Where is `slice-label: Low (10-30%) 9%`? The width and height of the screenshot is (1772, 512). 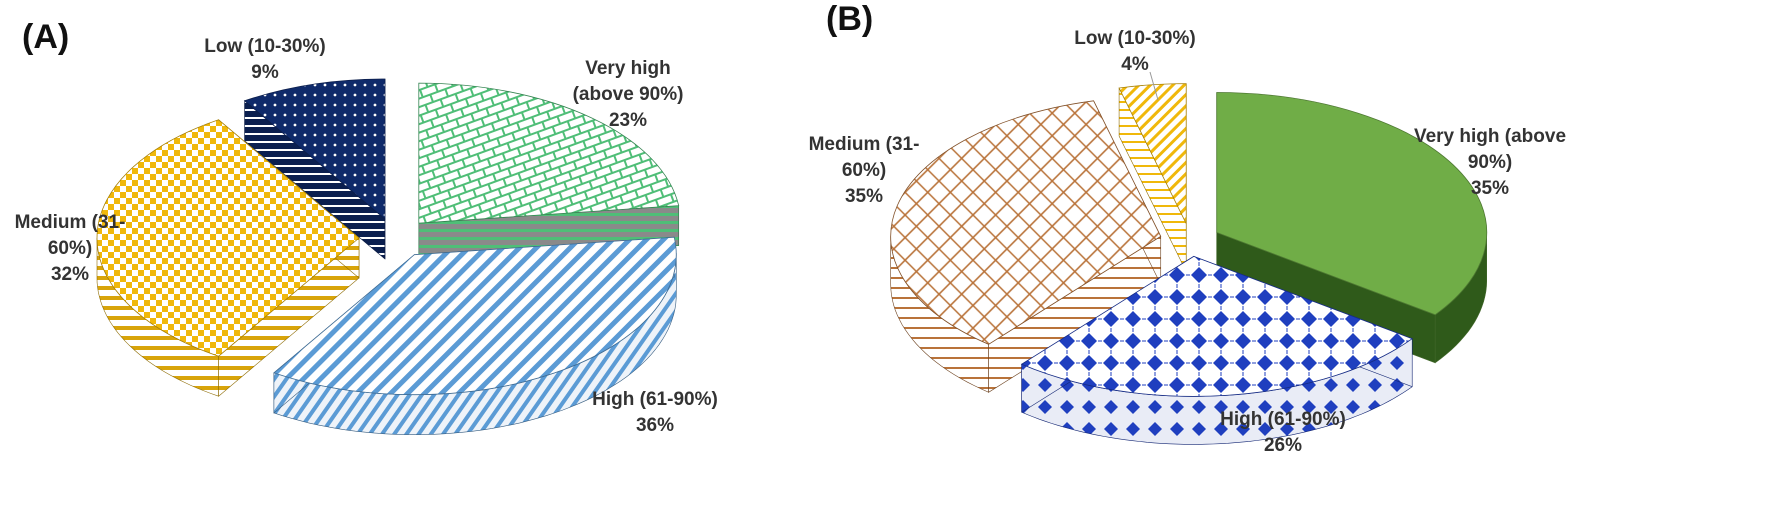
slice-label: Low (10-30%) 9% is located at coordinates (264, 59).